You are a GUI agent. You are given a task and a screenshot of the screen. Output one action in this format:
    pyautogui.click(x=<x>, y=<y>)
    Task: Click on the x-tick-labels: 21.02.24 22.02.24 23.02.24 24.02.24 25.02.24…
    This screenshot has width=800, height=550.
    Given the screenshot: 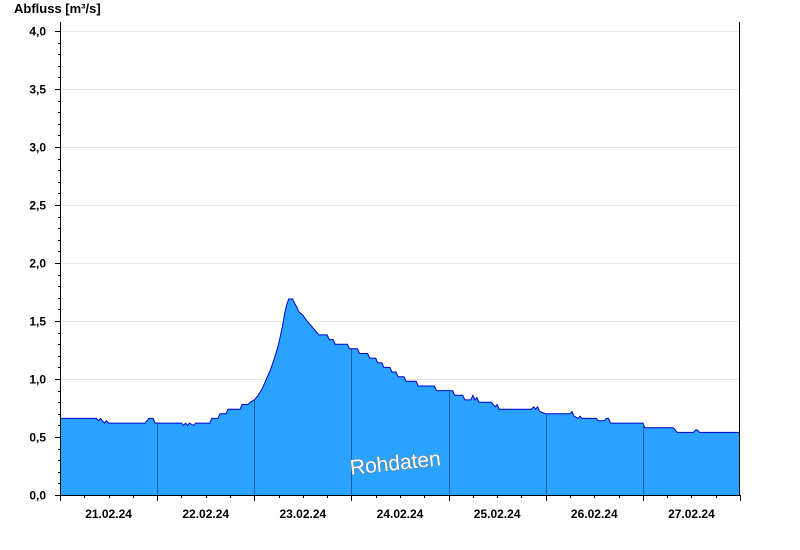 What is the action you would take?
    pyautogui.click(x=400, y=508)
    